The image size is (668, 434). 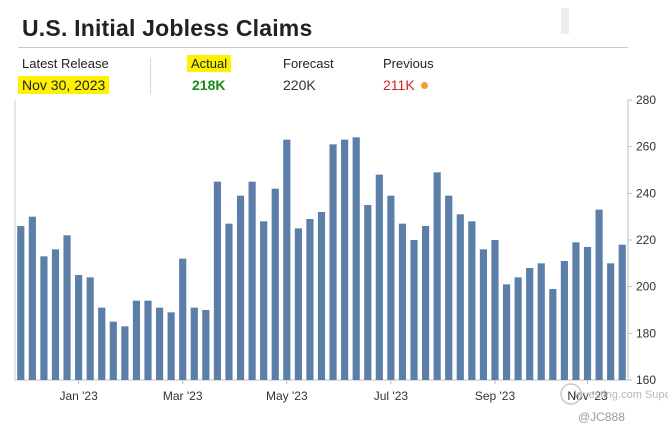 What do you see at coordinates (408, 63) in the screenshot?
I see `previous-label: Previous` at bounding box center [408, 63].